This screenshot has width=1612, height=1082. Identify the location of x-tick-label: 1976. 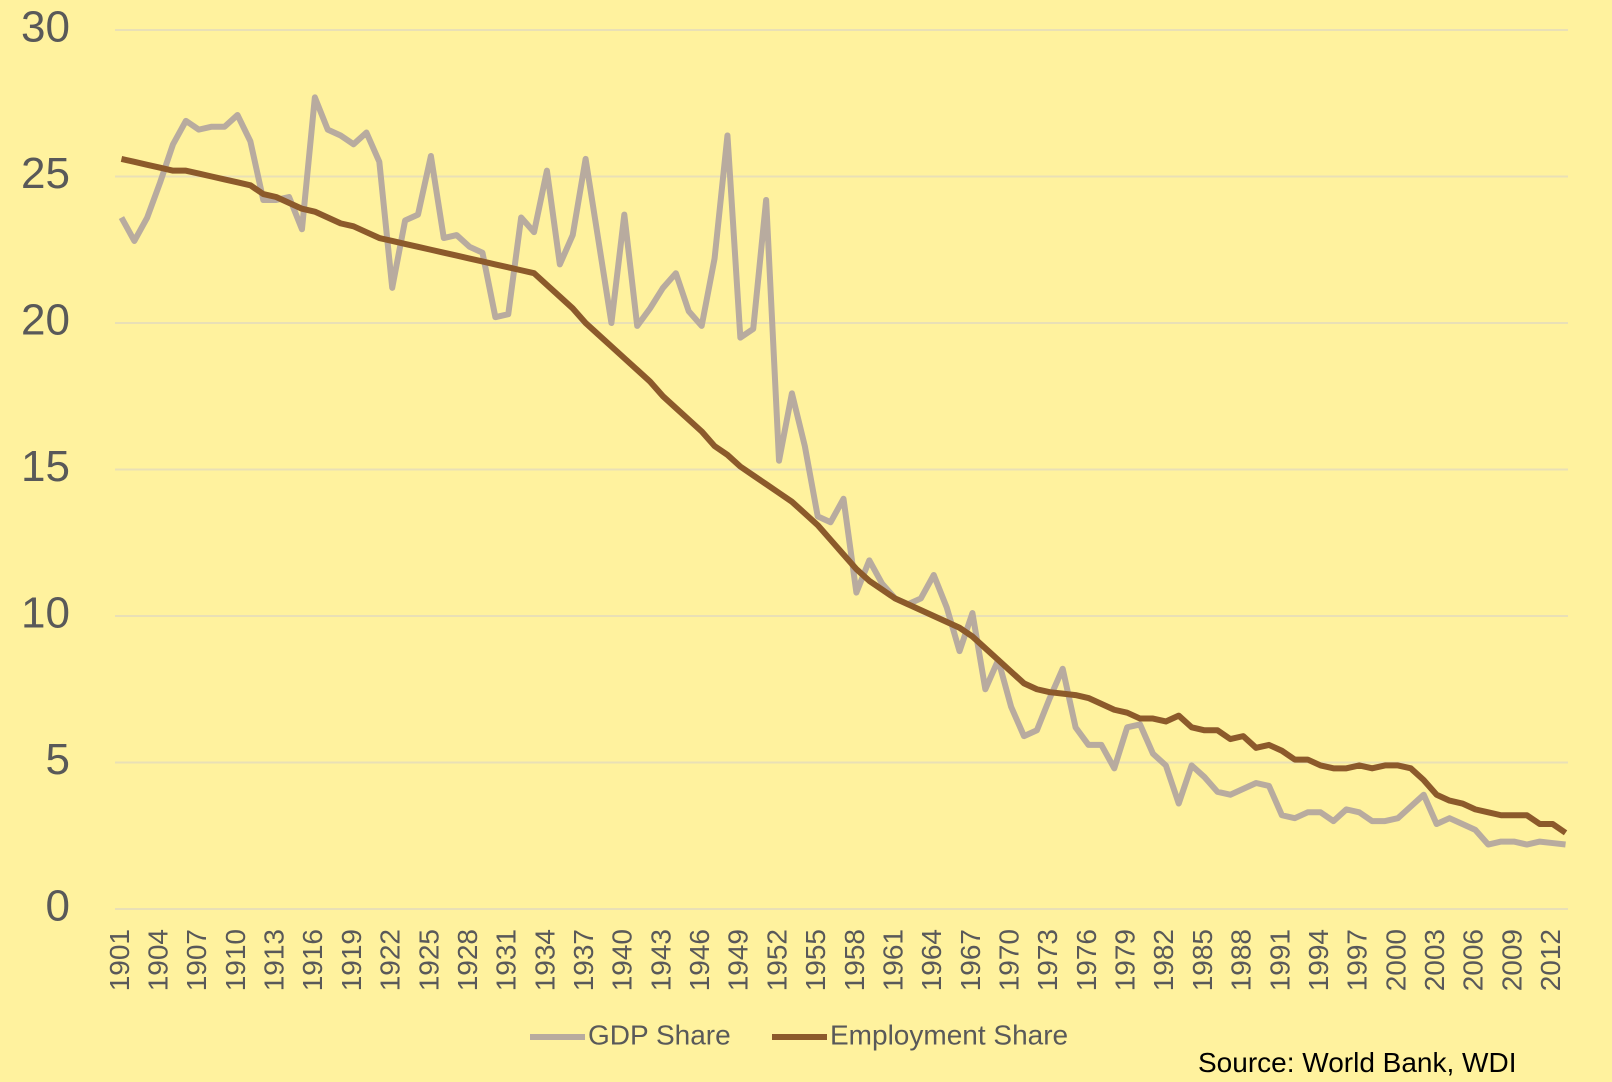
(1086, 960).